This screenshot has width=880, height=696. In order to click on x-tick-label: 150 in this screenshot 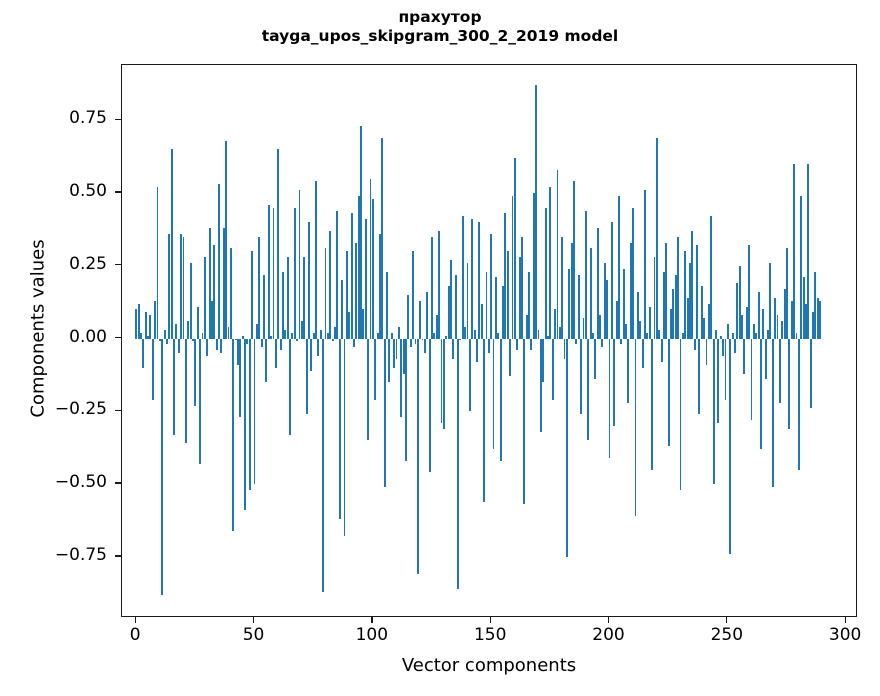, I will do `click(490, 635)`.